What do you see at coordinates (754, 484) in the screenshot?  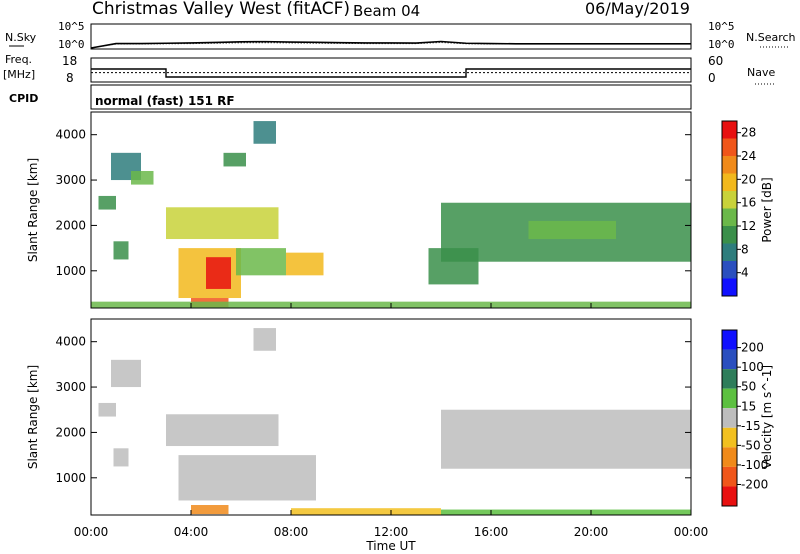 I see `colorbar-tick-label: -200` at bounding box center [754, 484].